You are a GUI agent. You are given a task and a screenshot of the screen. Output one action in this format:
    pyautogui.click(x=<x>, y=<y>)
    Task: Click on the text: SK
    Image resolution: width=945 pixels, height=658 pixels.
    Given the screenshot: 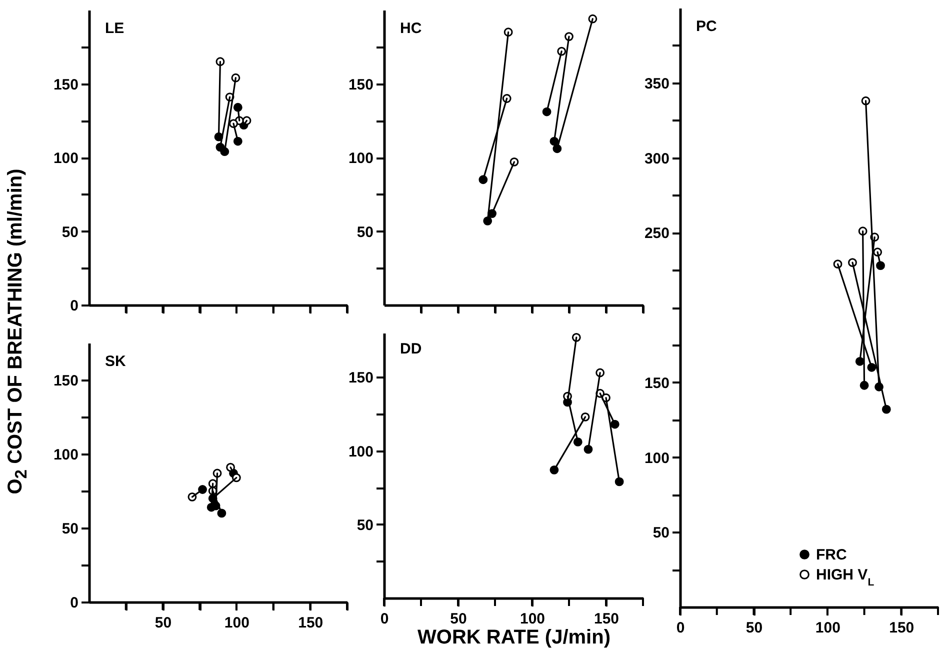 What is the action you would take?
    pyautogui.click(x=115, y=361)
    